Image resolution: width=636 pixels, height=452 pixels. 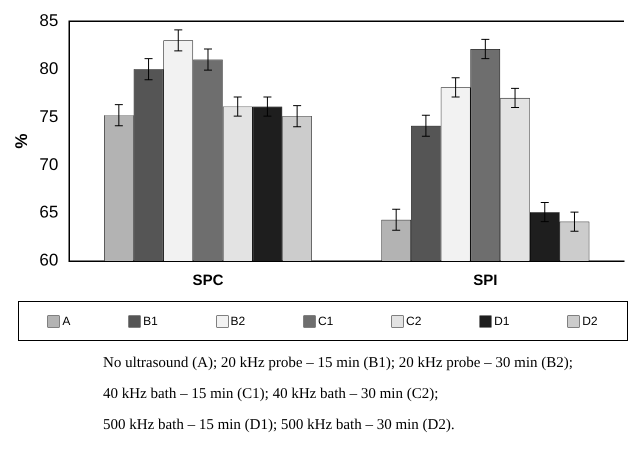 What do you see at coordinates (48, 164) in the screenshot?
I see `y-tick-label: 70` at bounding box center [48, 164].